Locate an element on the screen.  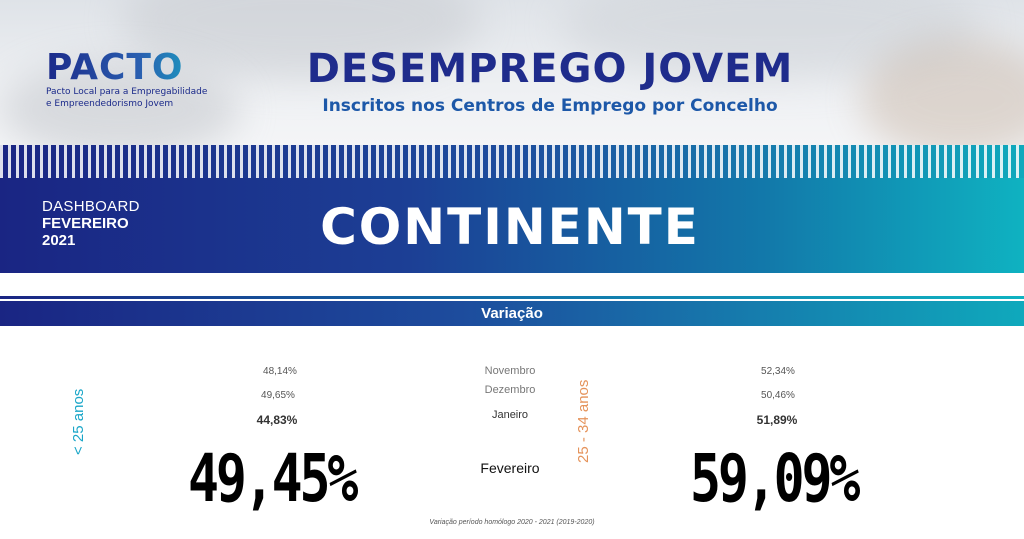
right-dec-value: 50,46% is located at coordinates (778, 395).